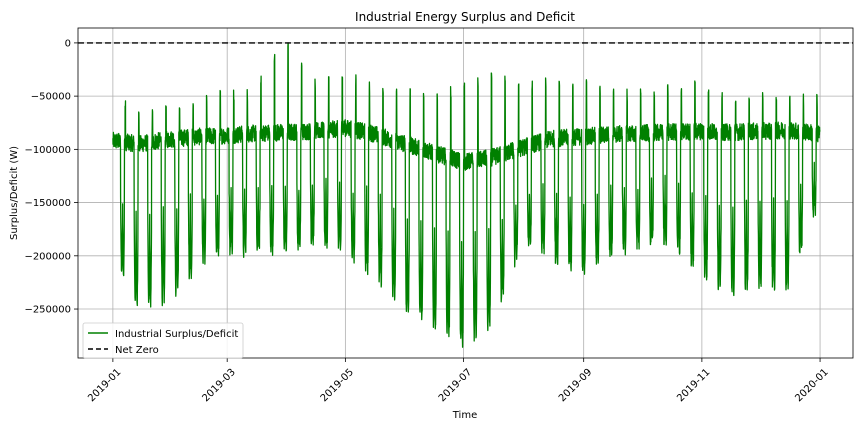 The width and height of the screenshot is (864, 432). Describe the element at coordinates (47, 310) in the screenshot. I see `y-tick-label: −250000` at that location.